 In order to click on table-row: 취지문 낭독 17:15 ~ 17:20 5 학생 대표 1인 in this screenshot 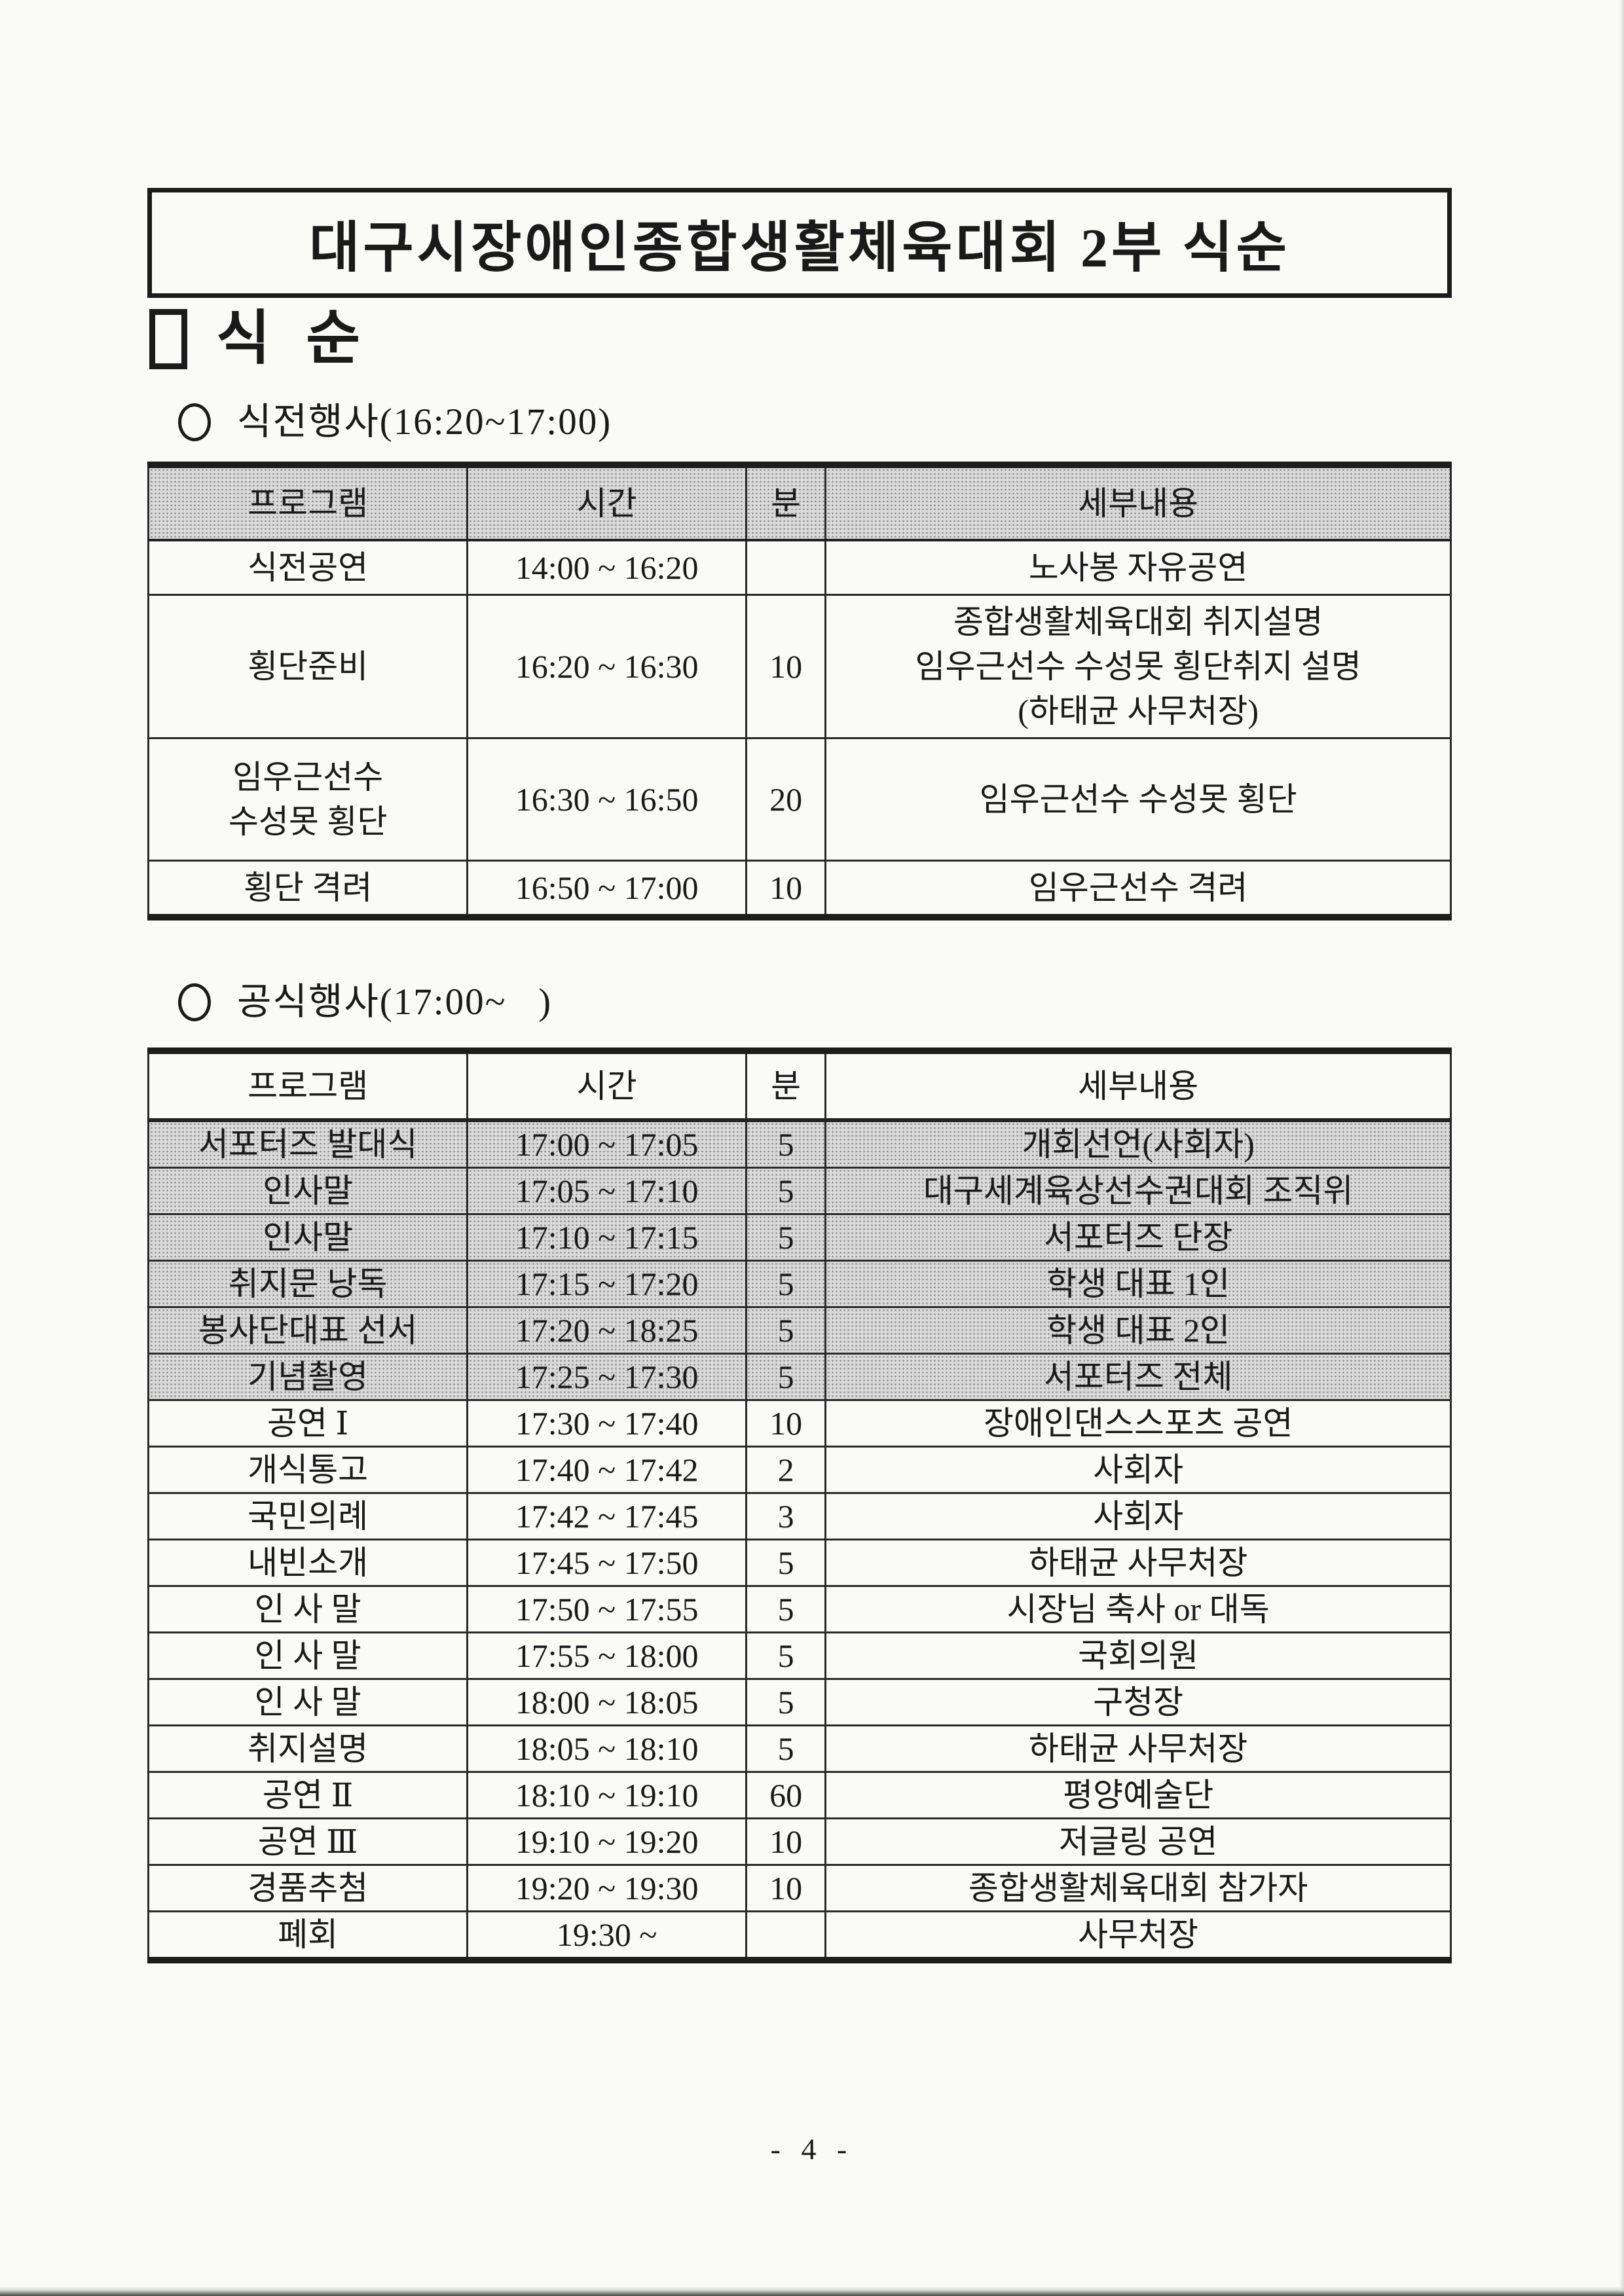, I will do `click(799, 1284)`.